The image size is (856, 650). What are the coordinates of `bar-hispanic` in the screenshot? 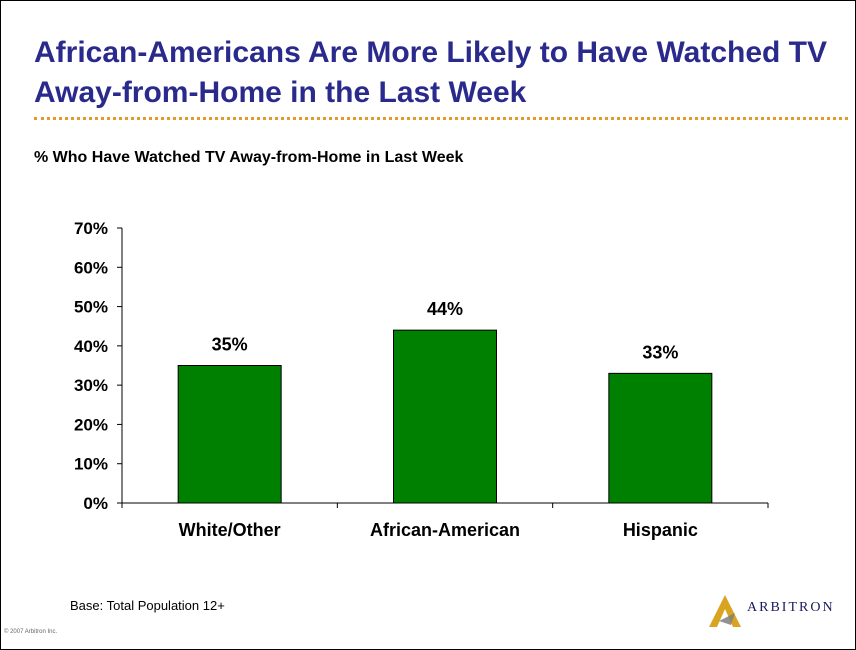 It's located at (660, 438).